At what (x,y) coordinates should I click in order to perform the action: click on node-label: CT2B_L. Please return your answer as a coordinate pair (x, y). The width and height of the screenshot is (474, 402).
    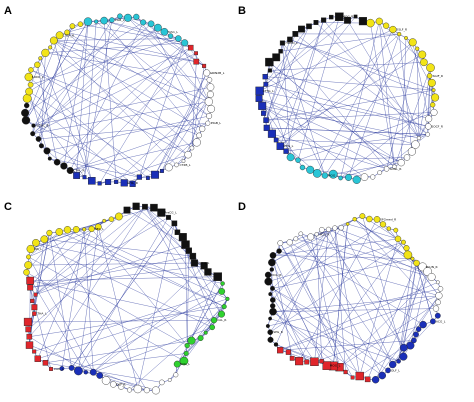
    Looking at the image, I should click on (185, 165).